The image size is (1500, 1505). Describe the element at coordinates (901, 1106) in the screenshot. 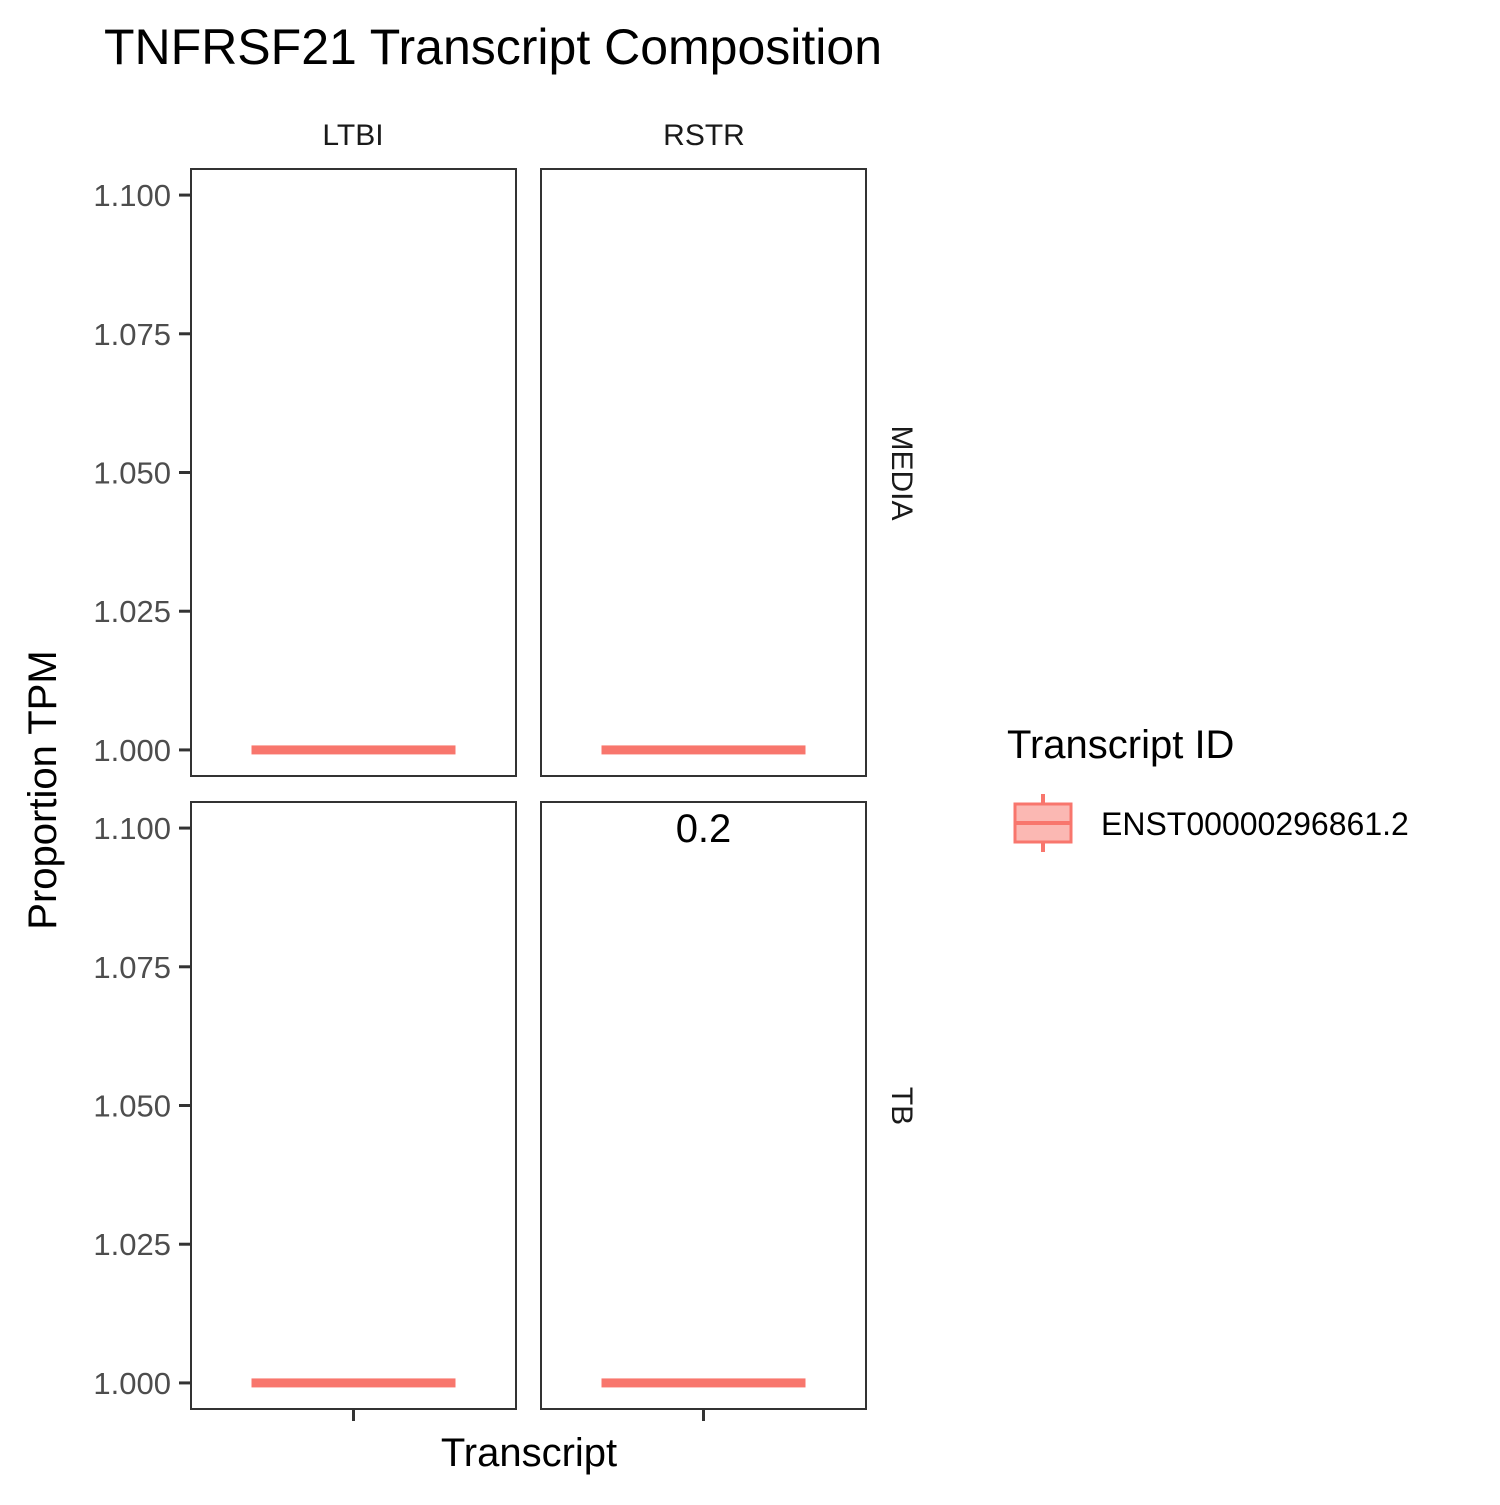

I see `facet-row-label-tb: TB` at that location.